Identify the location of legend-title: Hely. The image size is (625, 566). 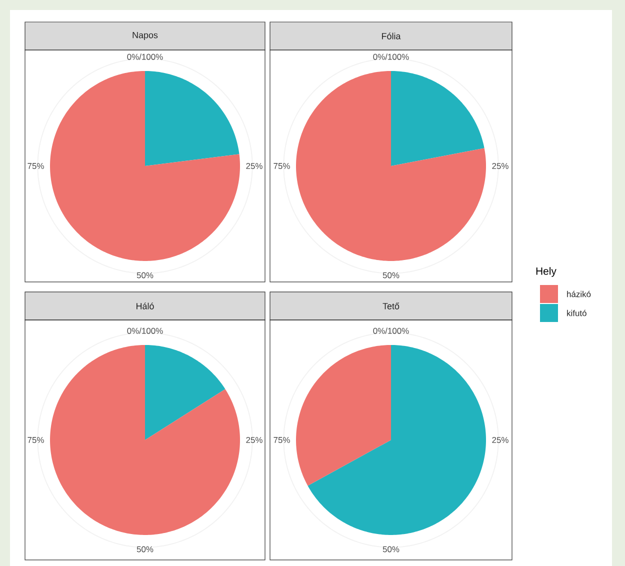
(546, 272).